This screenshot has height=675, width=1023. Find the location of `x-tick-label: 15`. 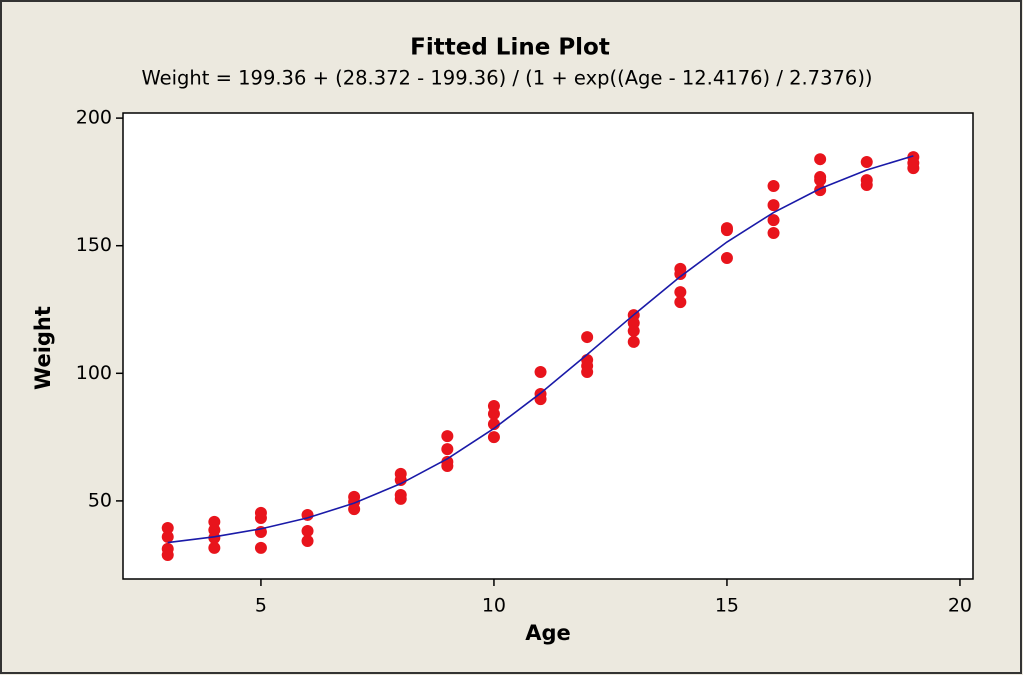

x-tick-label: 15 is located at coordinates (727, 606).